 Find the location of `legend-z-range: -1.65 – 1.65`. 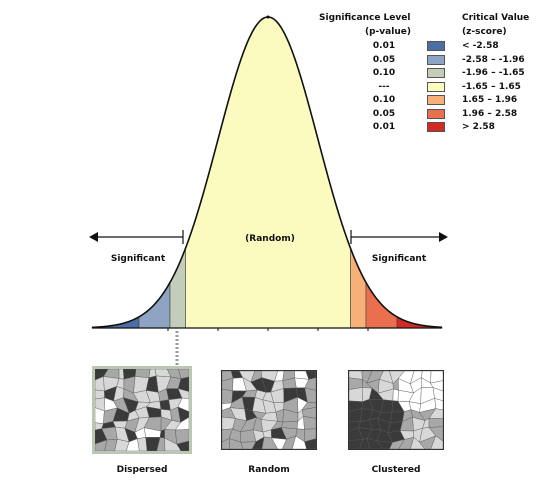

legend-z-range: -1.65 – 1.65 is located at coordinates (491, 86).